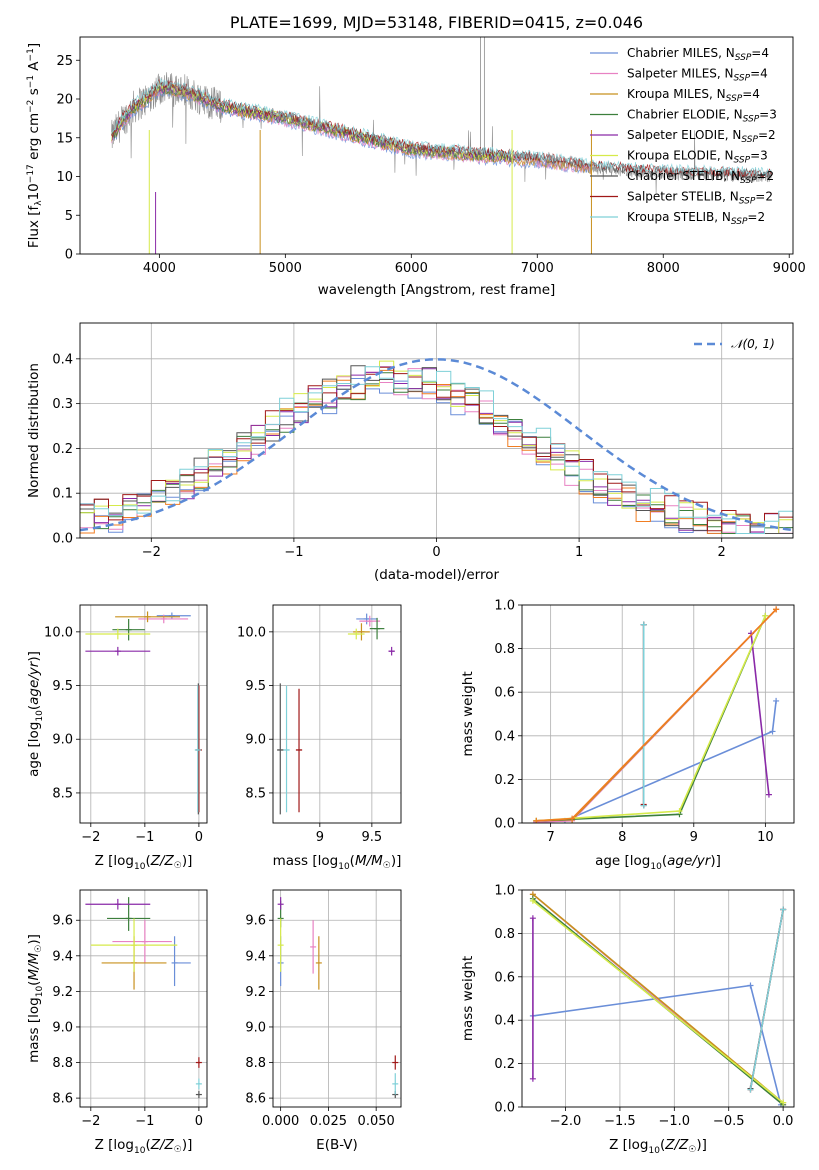  What do you see at coordinates (319, 738) in the screenshot?
I see `age_vs_mass-axes: 9 9.5 8.5 9.0 9.5 10.0 mass [log10(M/M☉)]` at bounding box center [319, 738].